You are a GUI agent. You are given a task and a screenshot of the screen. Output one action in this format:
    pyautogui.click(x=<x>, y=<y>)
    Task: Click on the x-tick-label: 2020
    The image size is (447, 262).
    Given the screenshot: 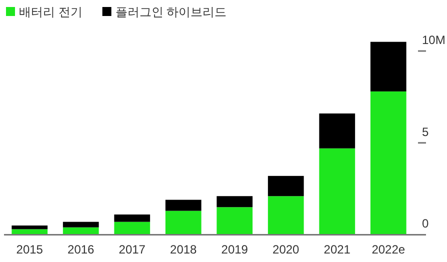 What is the action you would take?
    pyautogui.click(x=286, y=249)
    